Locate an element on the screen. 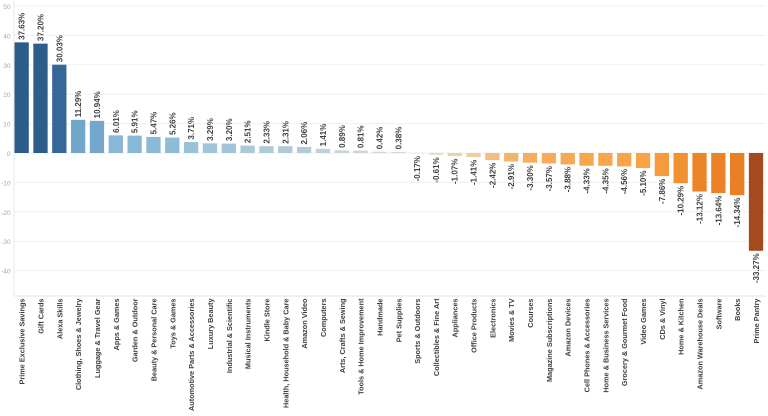 This screenshot has width=768, height=416. svg-text: 6.01% is located at coordinates (116, 121).